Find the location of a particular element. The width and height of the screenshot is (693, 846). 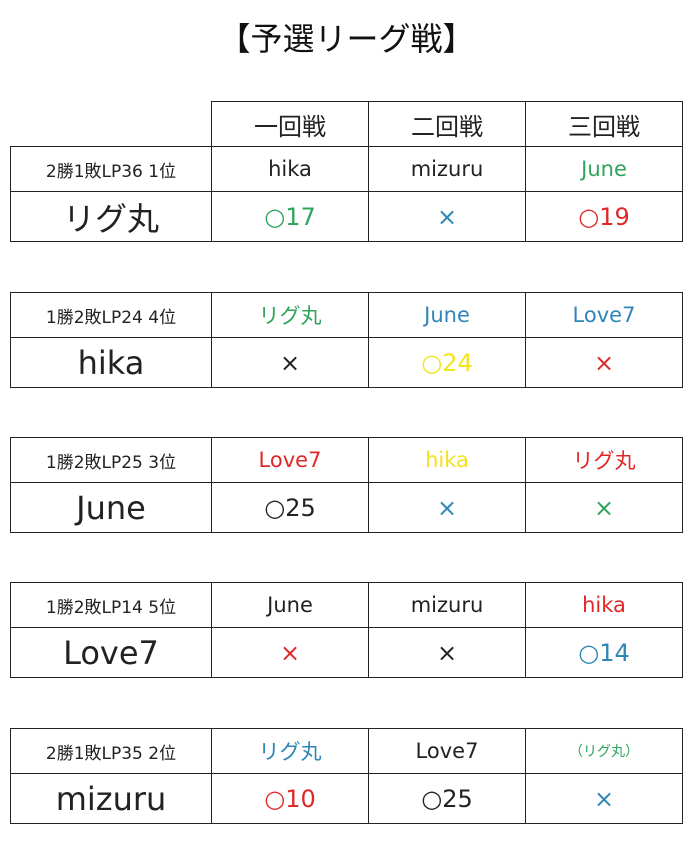

result-cell: ○14 is located at coordinates (604, 652).